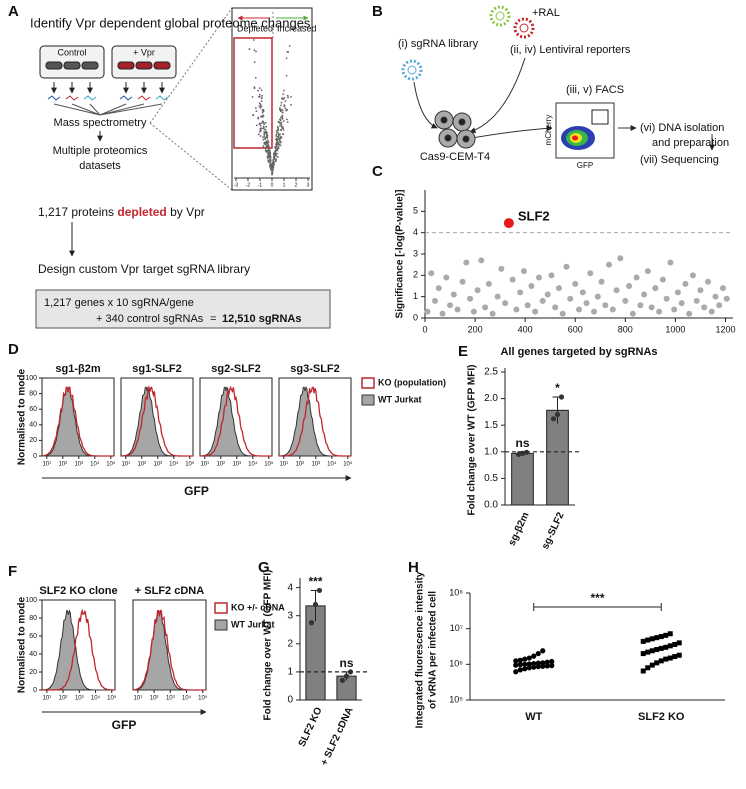  What do you see at coordinates (22, 417) in the screenshot?
I see `label: Normalised to mode` at bounding box center [22, 417].